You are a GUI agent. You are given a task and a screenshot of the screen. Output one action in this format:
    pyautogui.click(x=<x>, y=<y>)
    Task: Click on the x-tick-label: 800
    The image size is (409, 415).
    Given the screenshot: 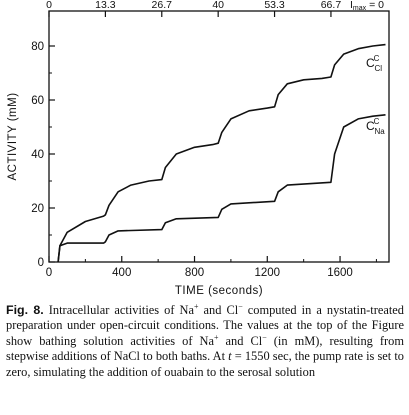 What is the action you would take?
    pyautogui.click(x=194, y=273)
    